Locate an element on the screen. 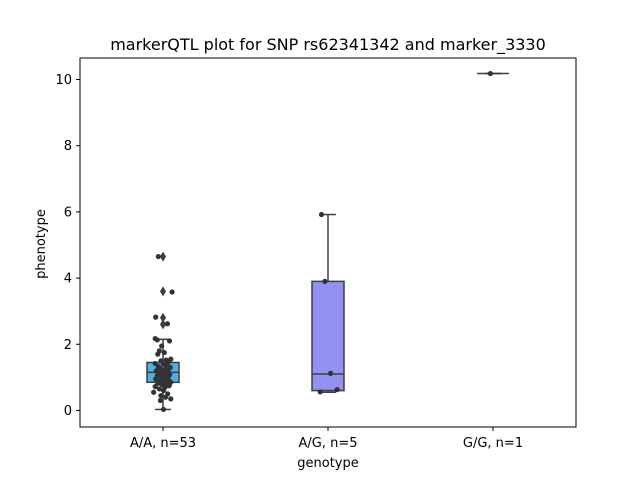 This screenshot has height=480, width=640. y-tick-label: 2 is located at coordinates (68, 345).